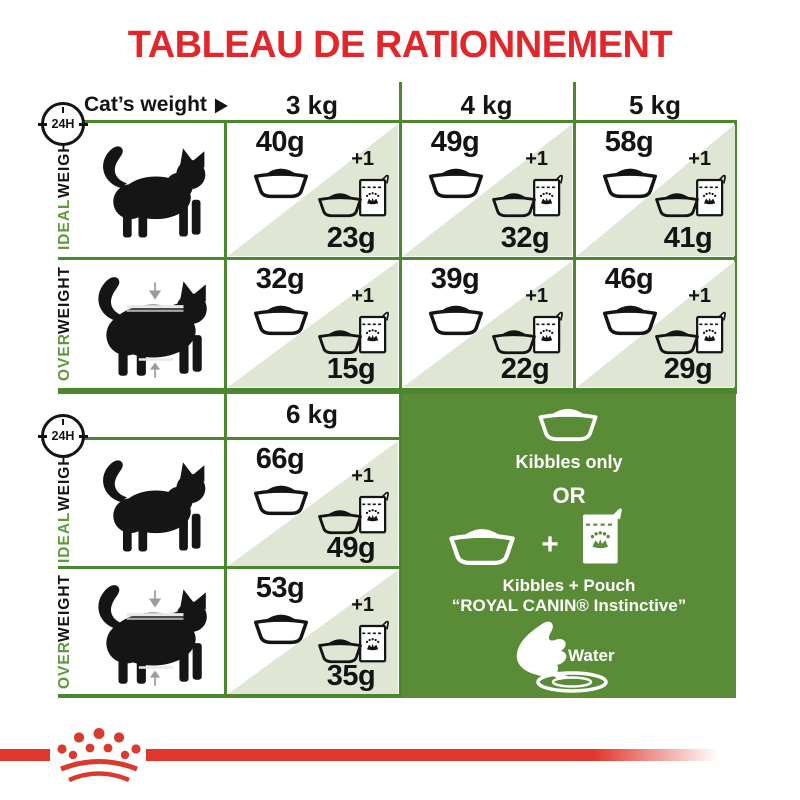 The width and height of the screenshot is (800, 800). What do you see at coordinates (351, 548) in the screenshot?
I see `kibbles-with-pouch-grams: 49g` at bounding box center [351, 548].